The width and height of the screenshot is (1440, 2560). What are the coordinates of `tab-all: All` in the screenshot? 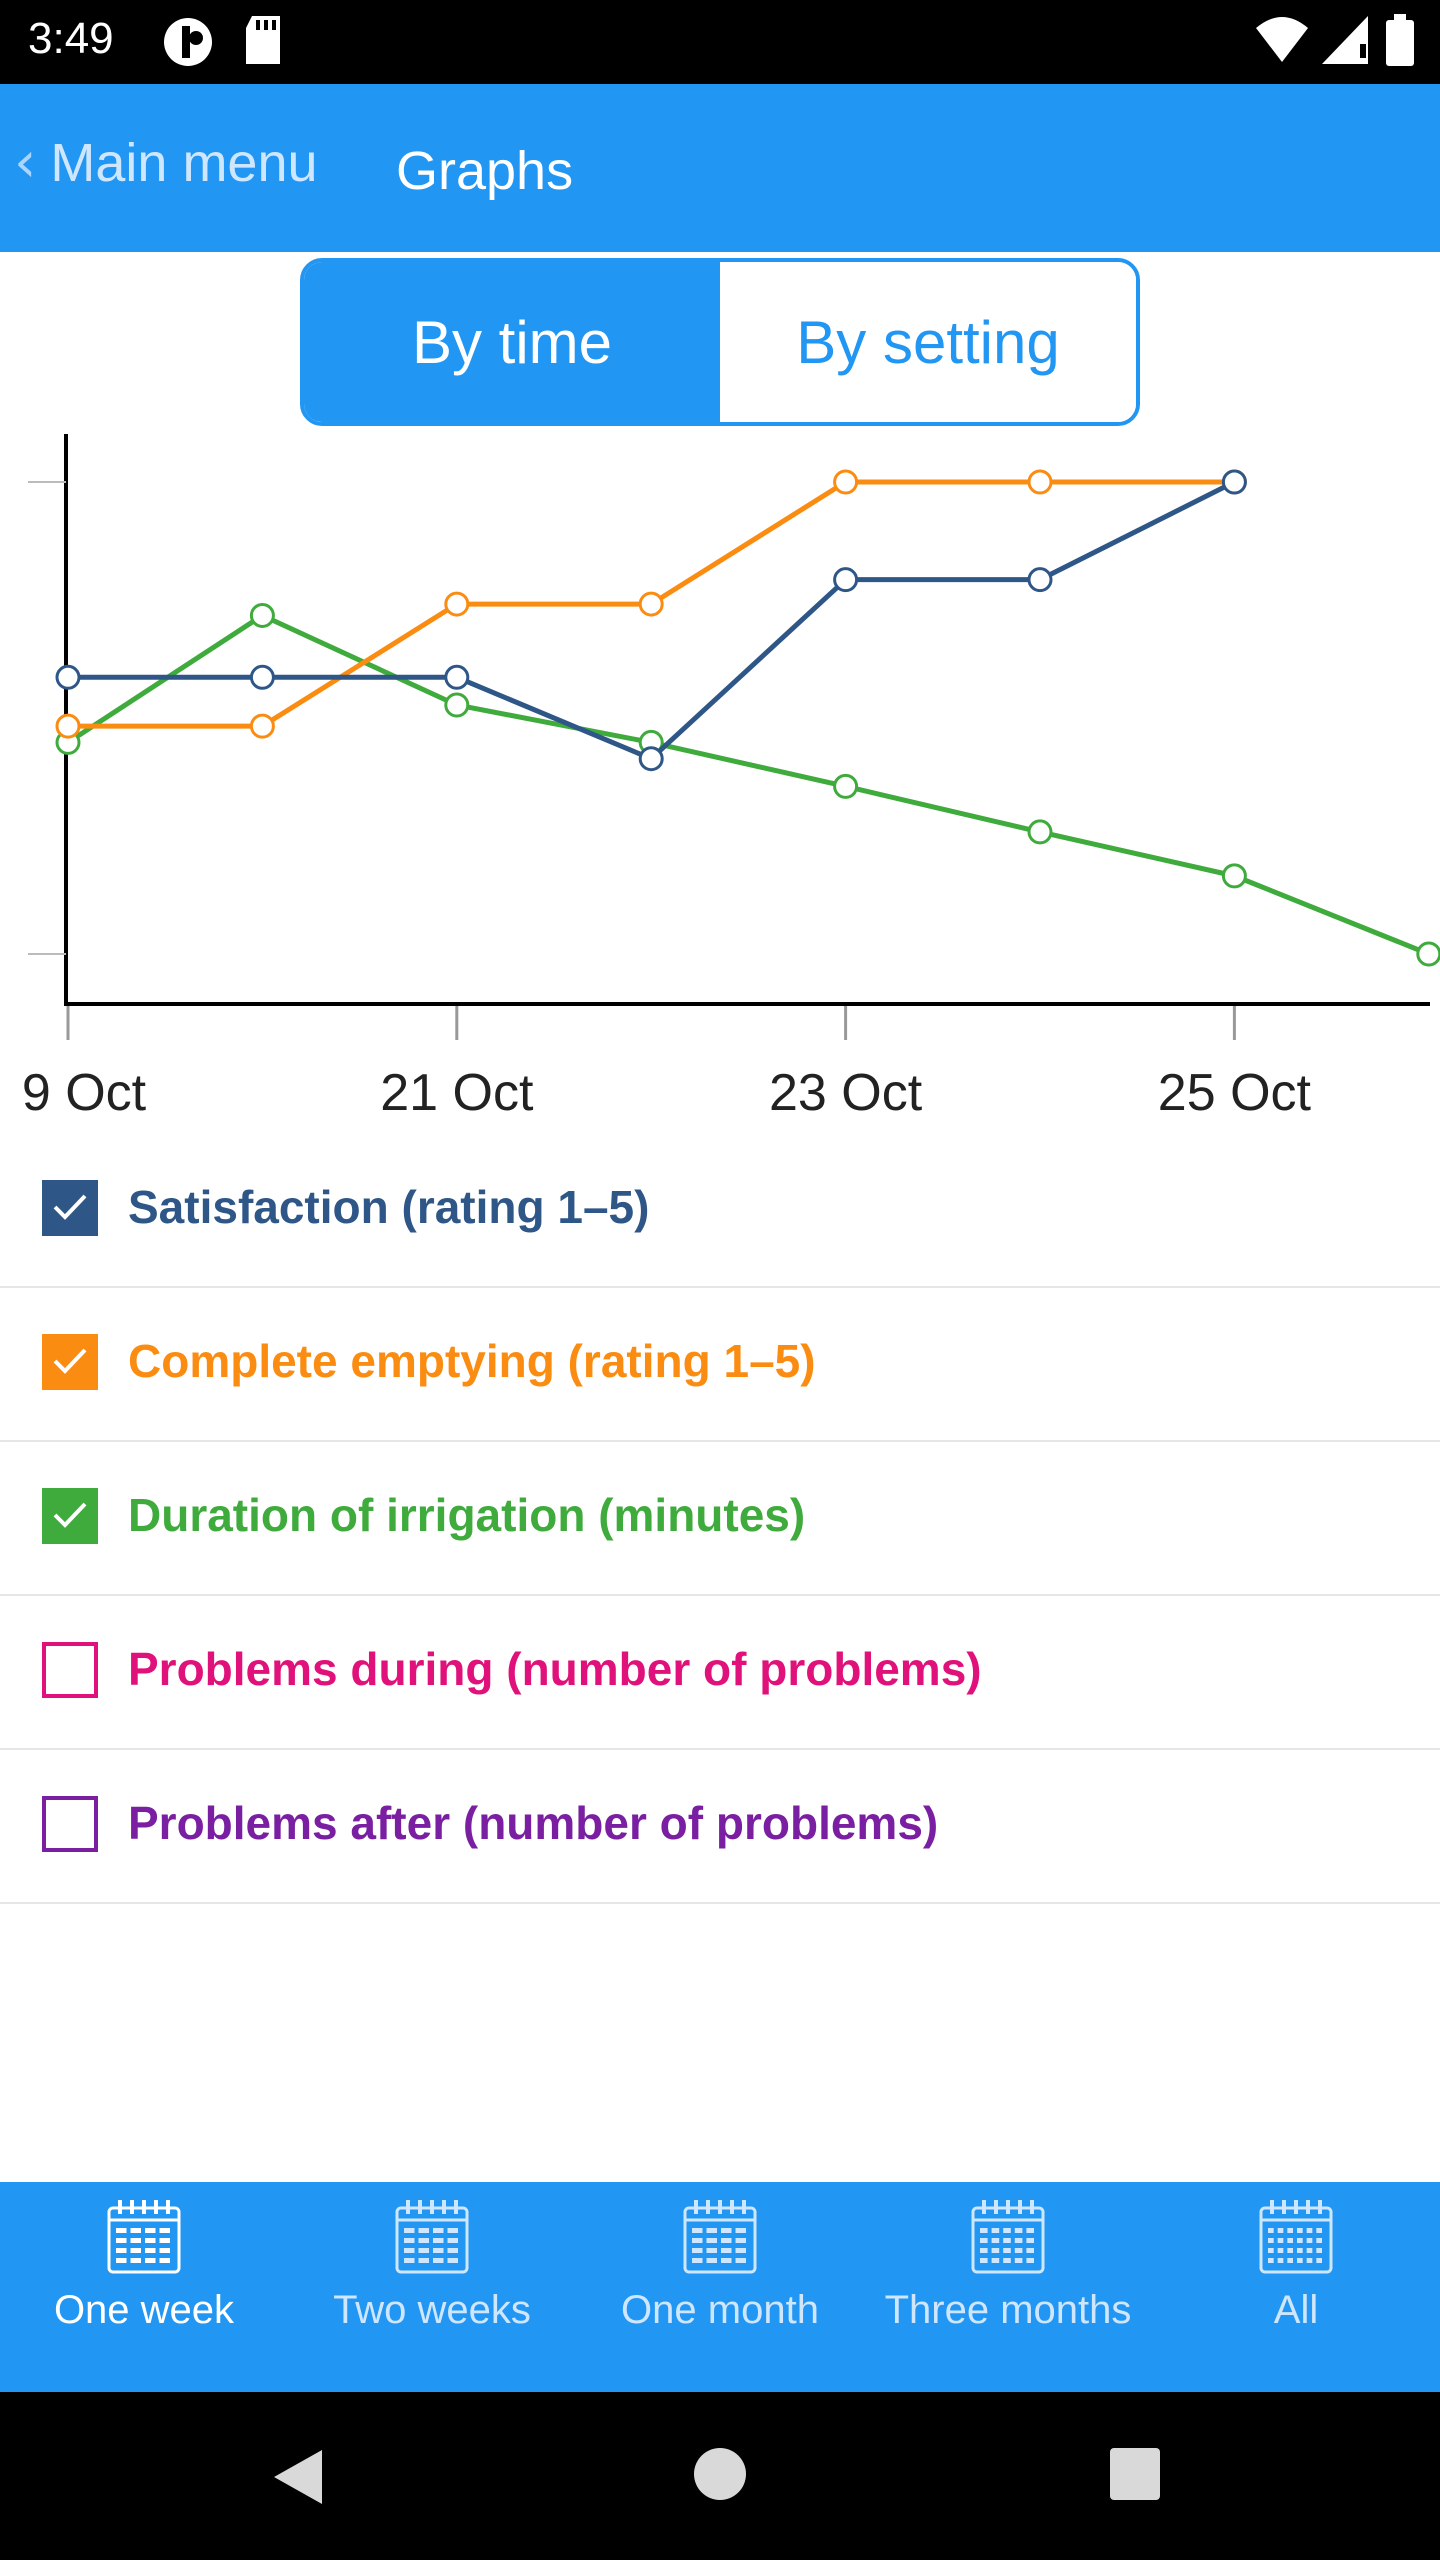 It's located at (1296, 2287).